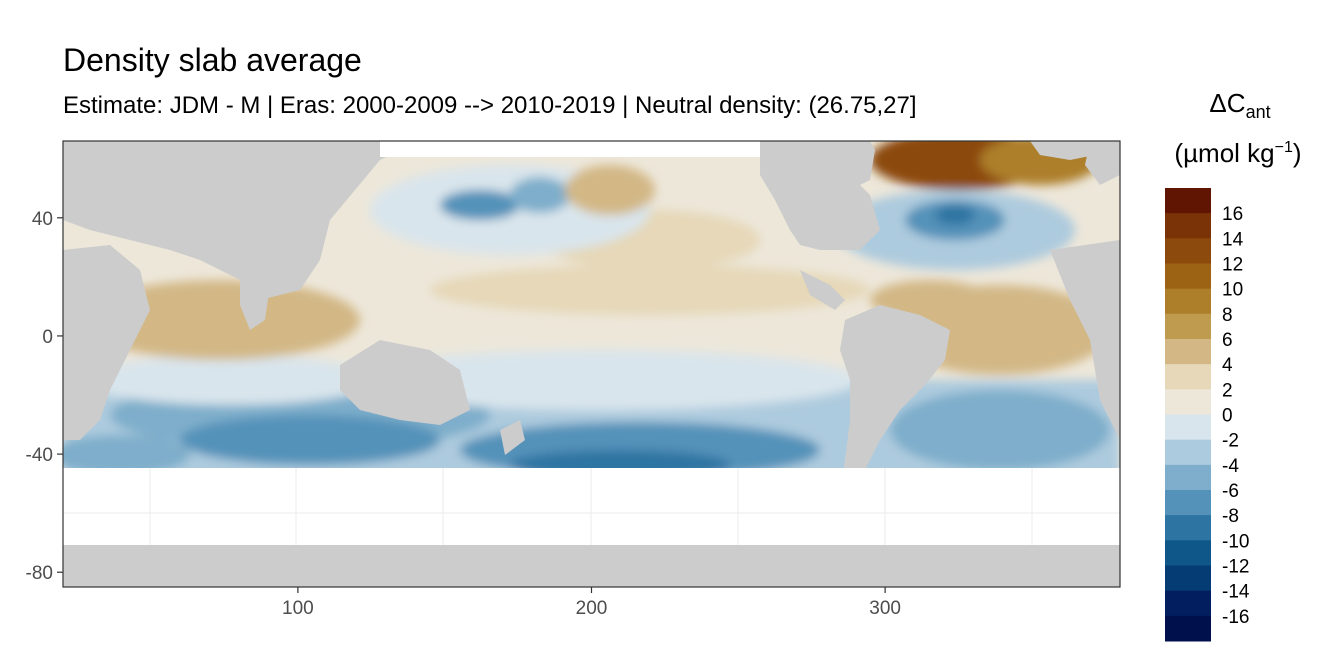 The height and width of the screenshot is (672, 1344). I want to click on x-tick-label: 200, so click(592, 608).